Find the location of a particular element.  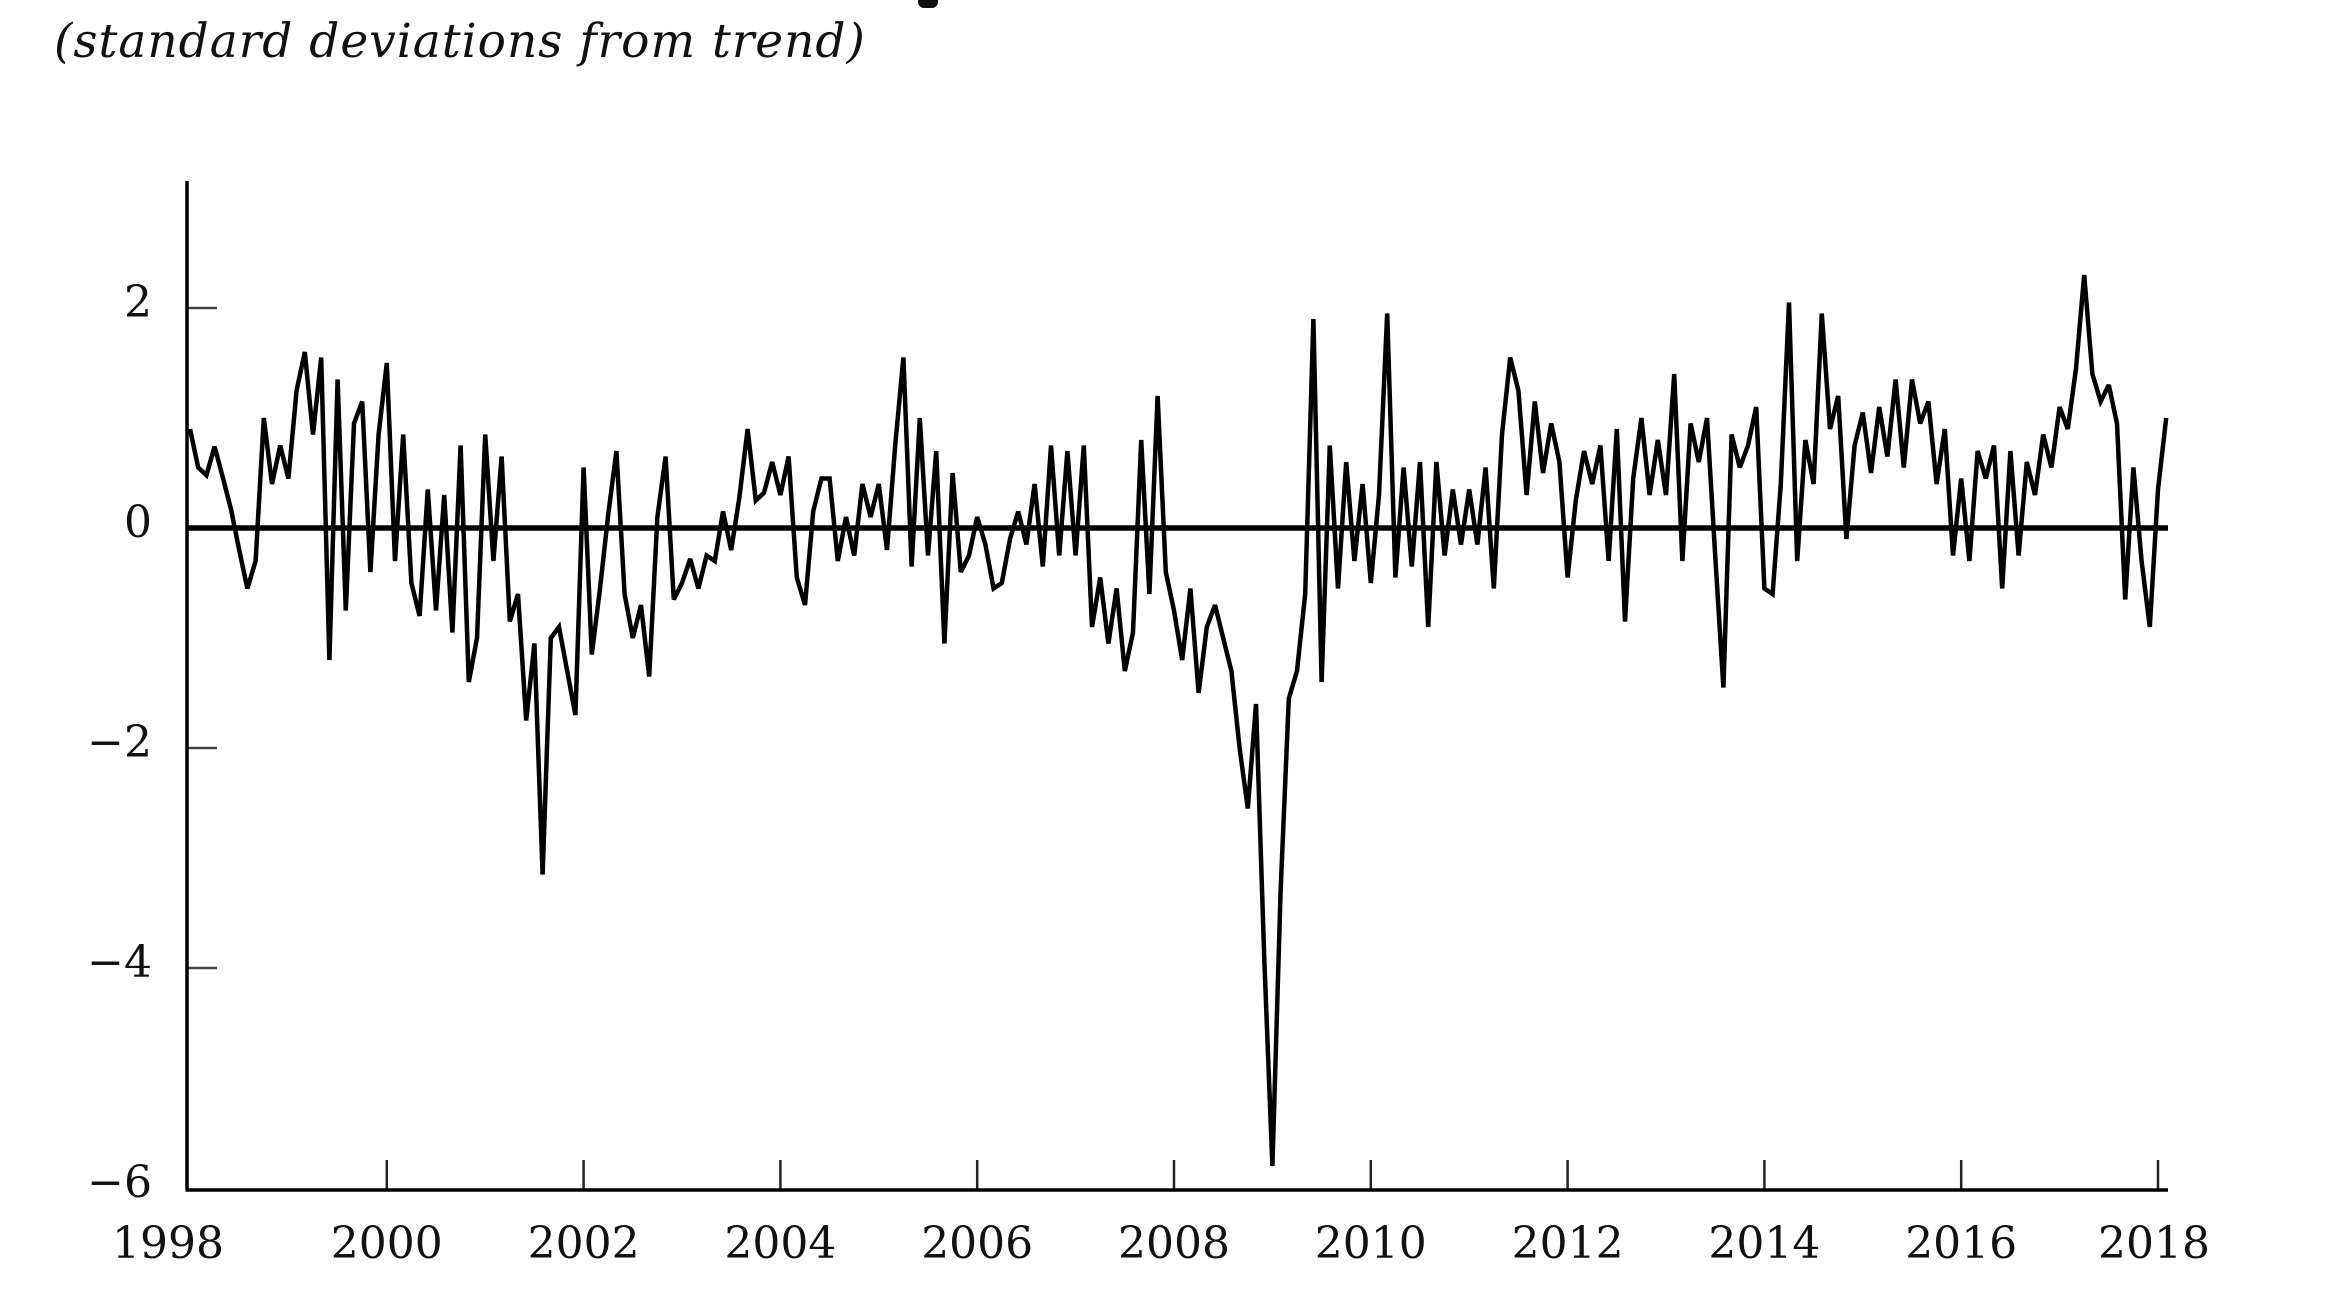

y-tick-label-−2: −2 is located at coordinates (119, 742).